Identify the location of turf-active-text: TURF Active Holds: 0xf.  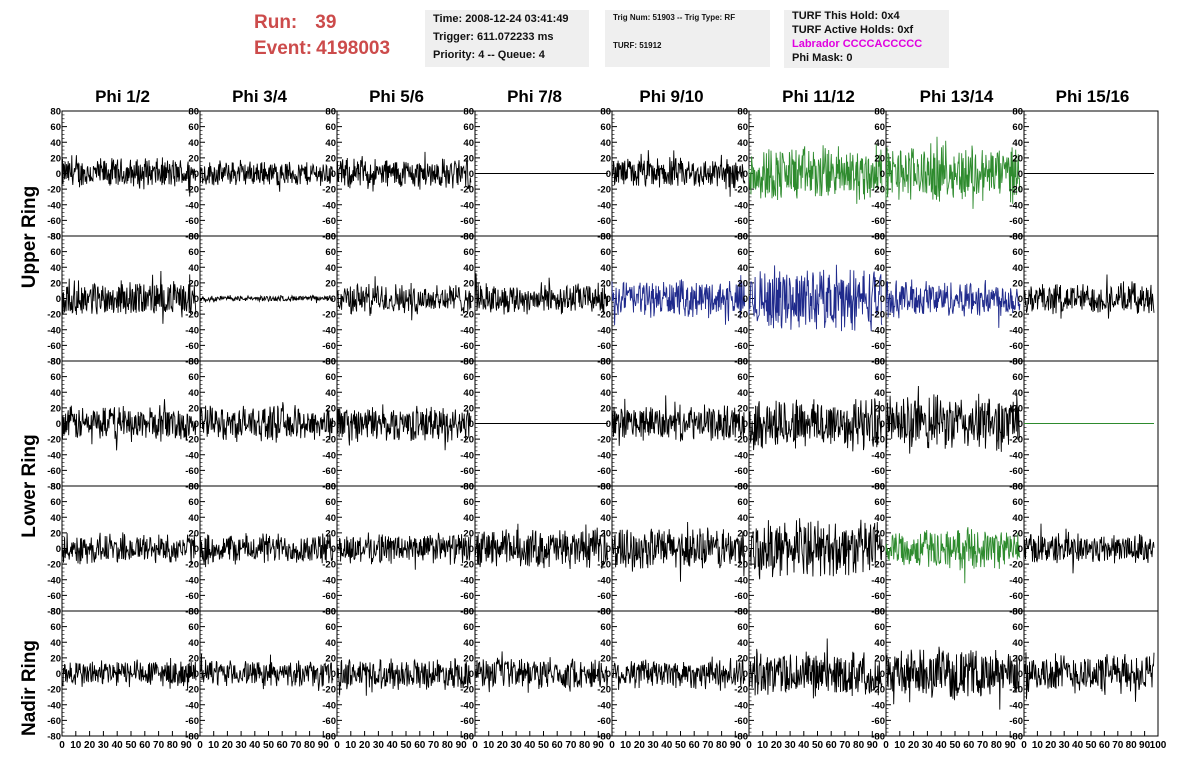
(853, 30).